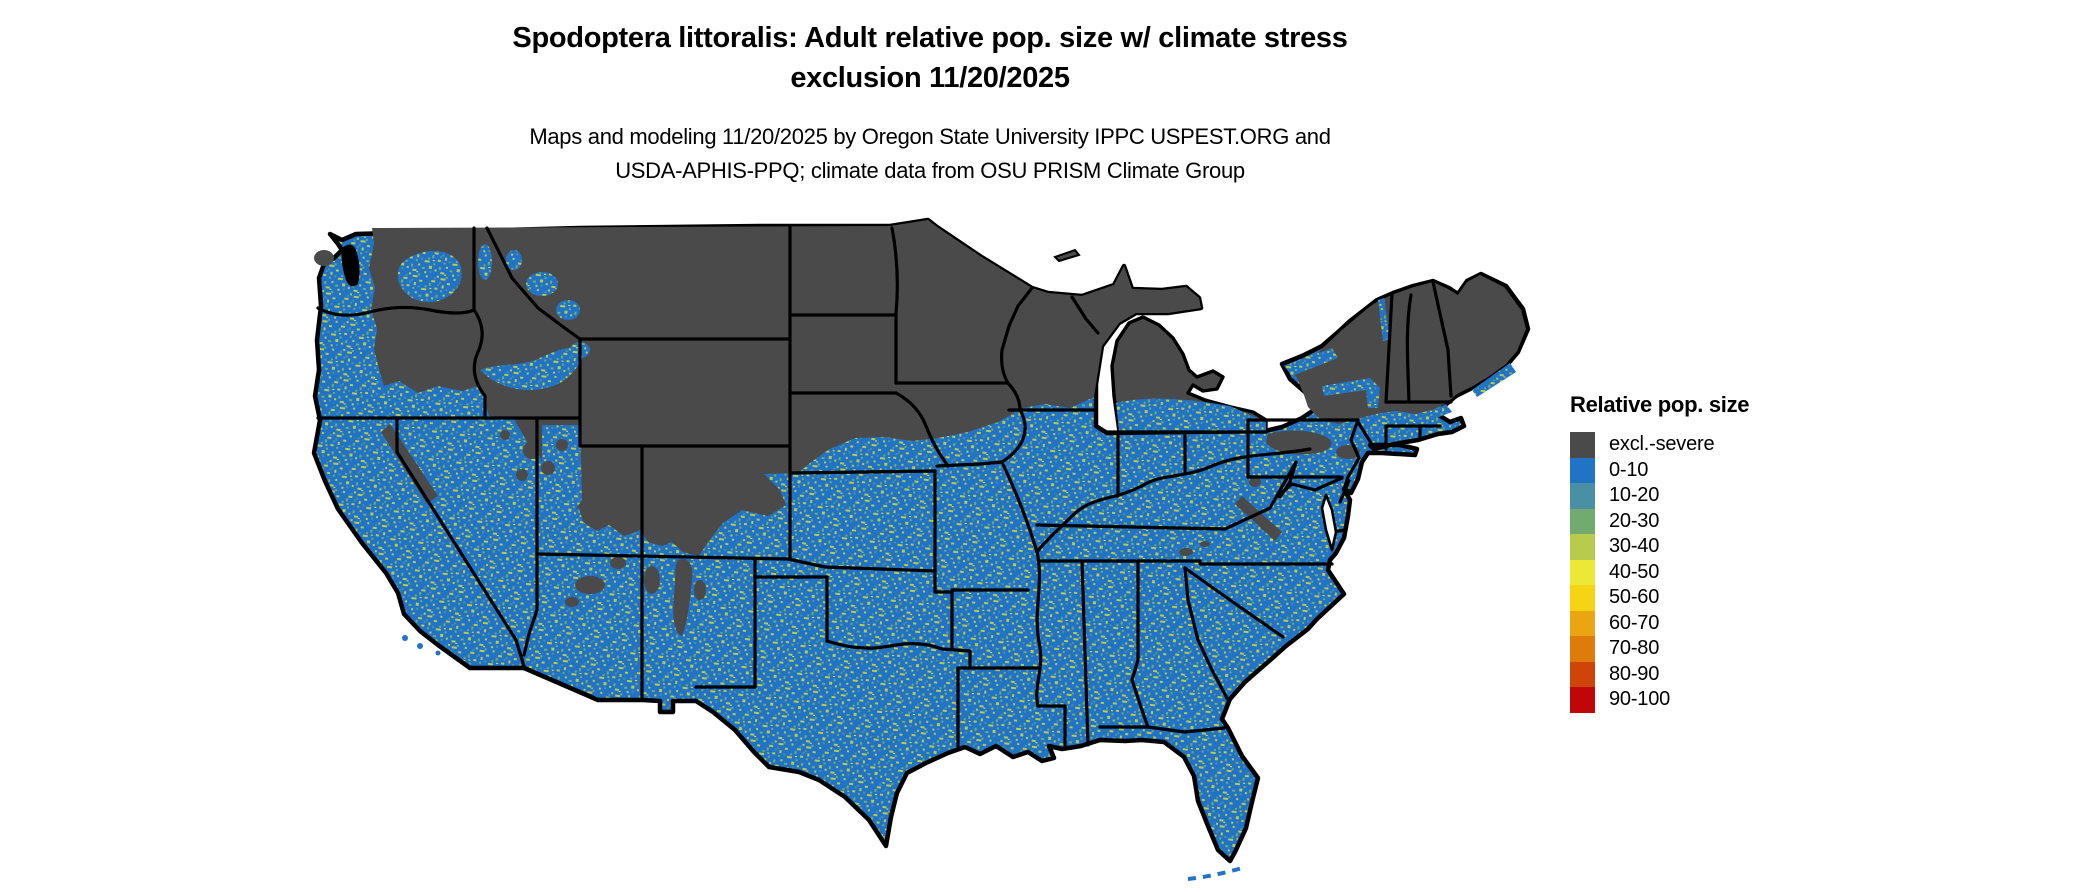  What do you see at coordinates (1720, 700) in the screenshot?
I see `legend-item: 90-100` at bounding box center [1720, 700].